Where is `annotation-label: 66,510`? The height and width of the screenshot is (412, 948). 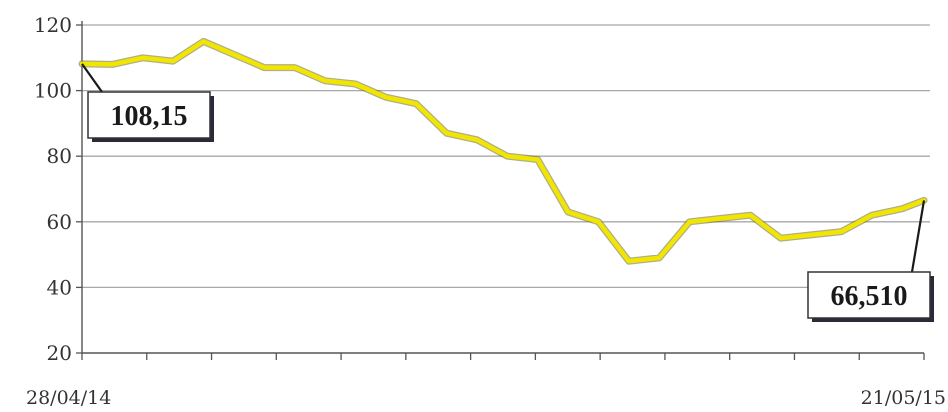
annotation-label: 66,510 is located at coordinates (869, 296).